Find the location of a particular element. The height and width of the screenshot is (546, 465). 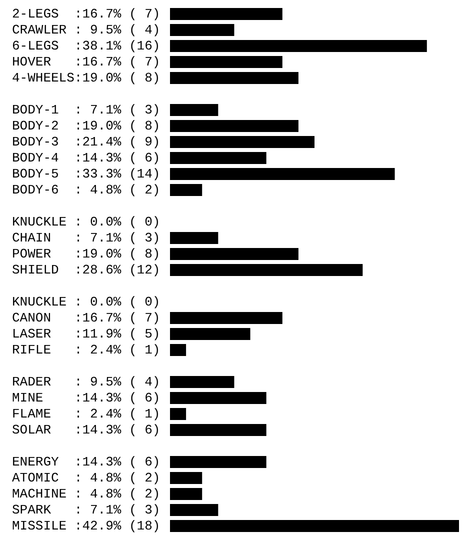

y-tick-label: RIFLE is located at coordinates (32, 350).